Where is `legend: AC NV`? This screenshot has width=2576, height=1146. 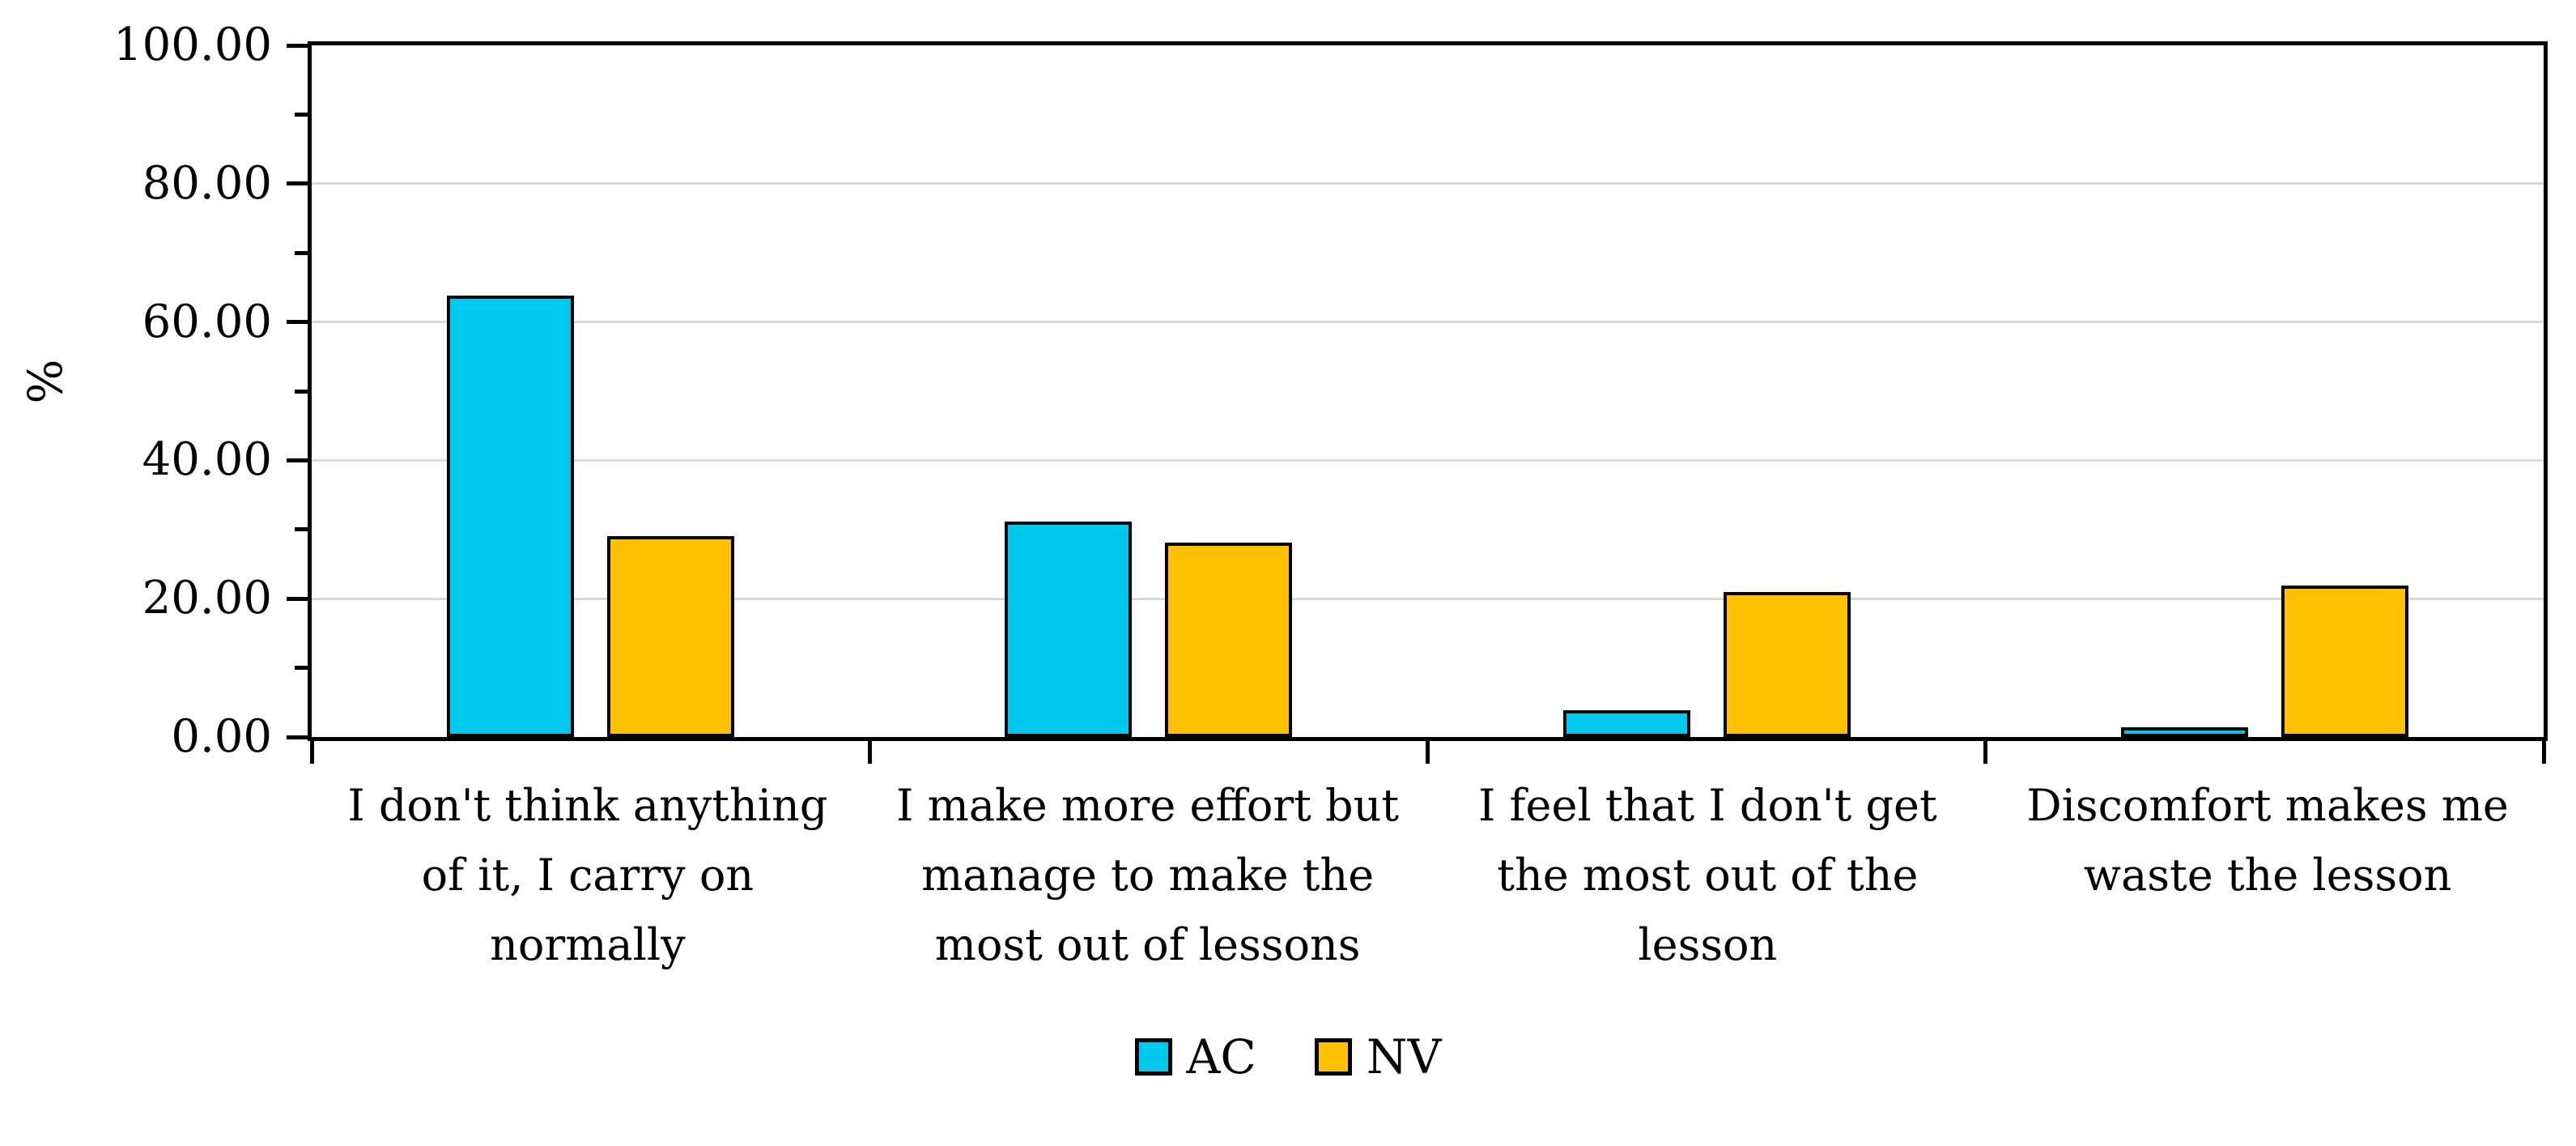 legend: AC NV is located at coordinates (1288, 1057).